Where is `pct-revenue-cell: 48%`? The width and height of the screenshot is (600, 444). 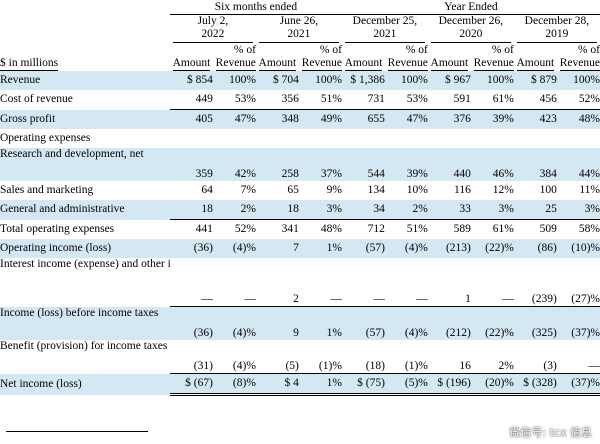 pct-revenue-cell: 48% is located at coordinates (578, 119).